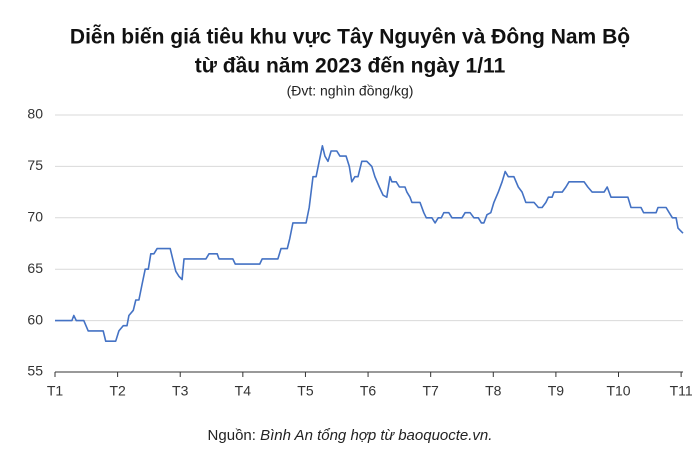 The width and height of the screenshot is (700, 467). Describe the element at coordinates (556, 391) in the screenshot. I see `x-tick-label: T9` at that location.